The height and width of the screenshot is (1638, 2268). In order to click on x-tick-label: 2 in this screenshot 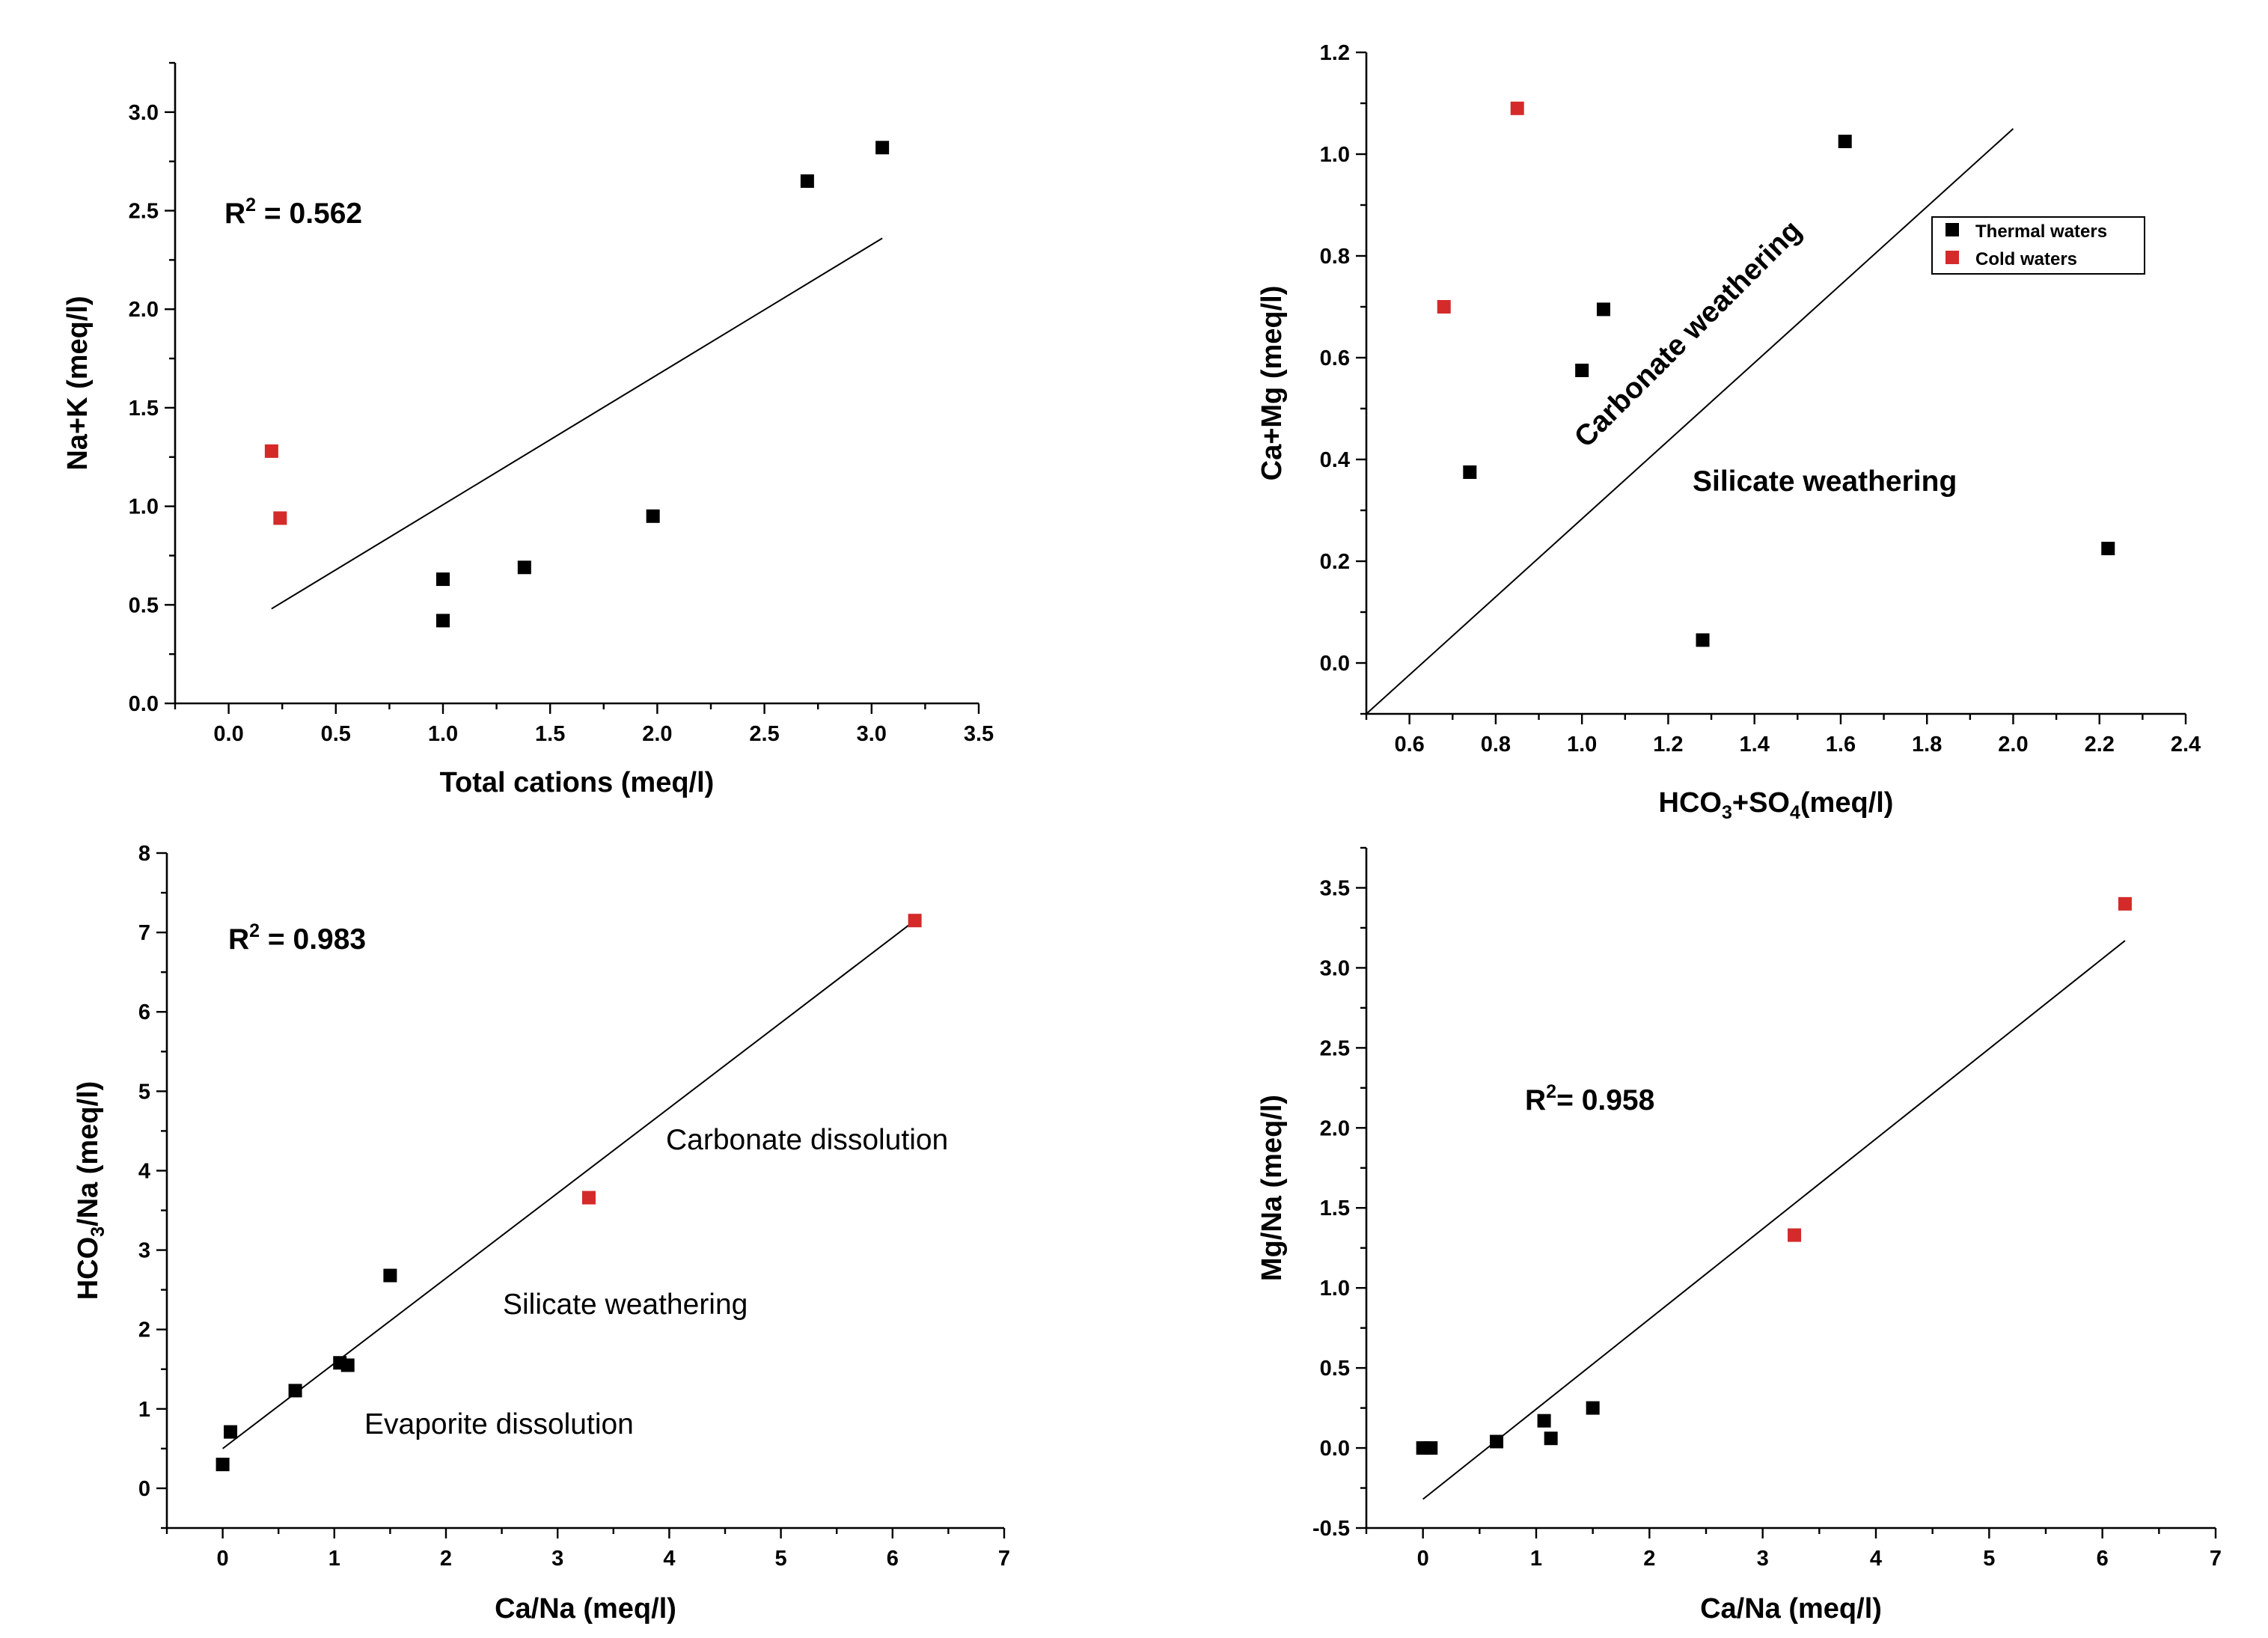, I will do `click(446, 1559)`.